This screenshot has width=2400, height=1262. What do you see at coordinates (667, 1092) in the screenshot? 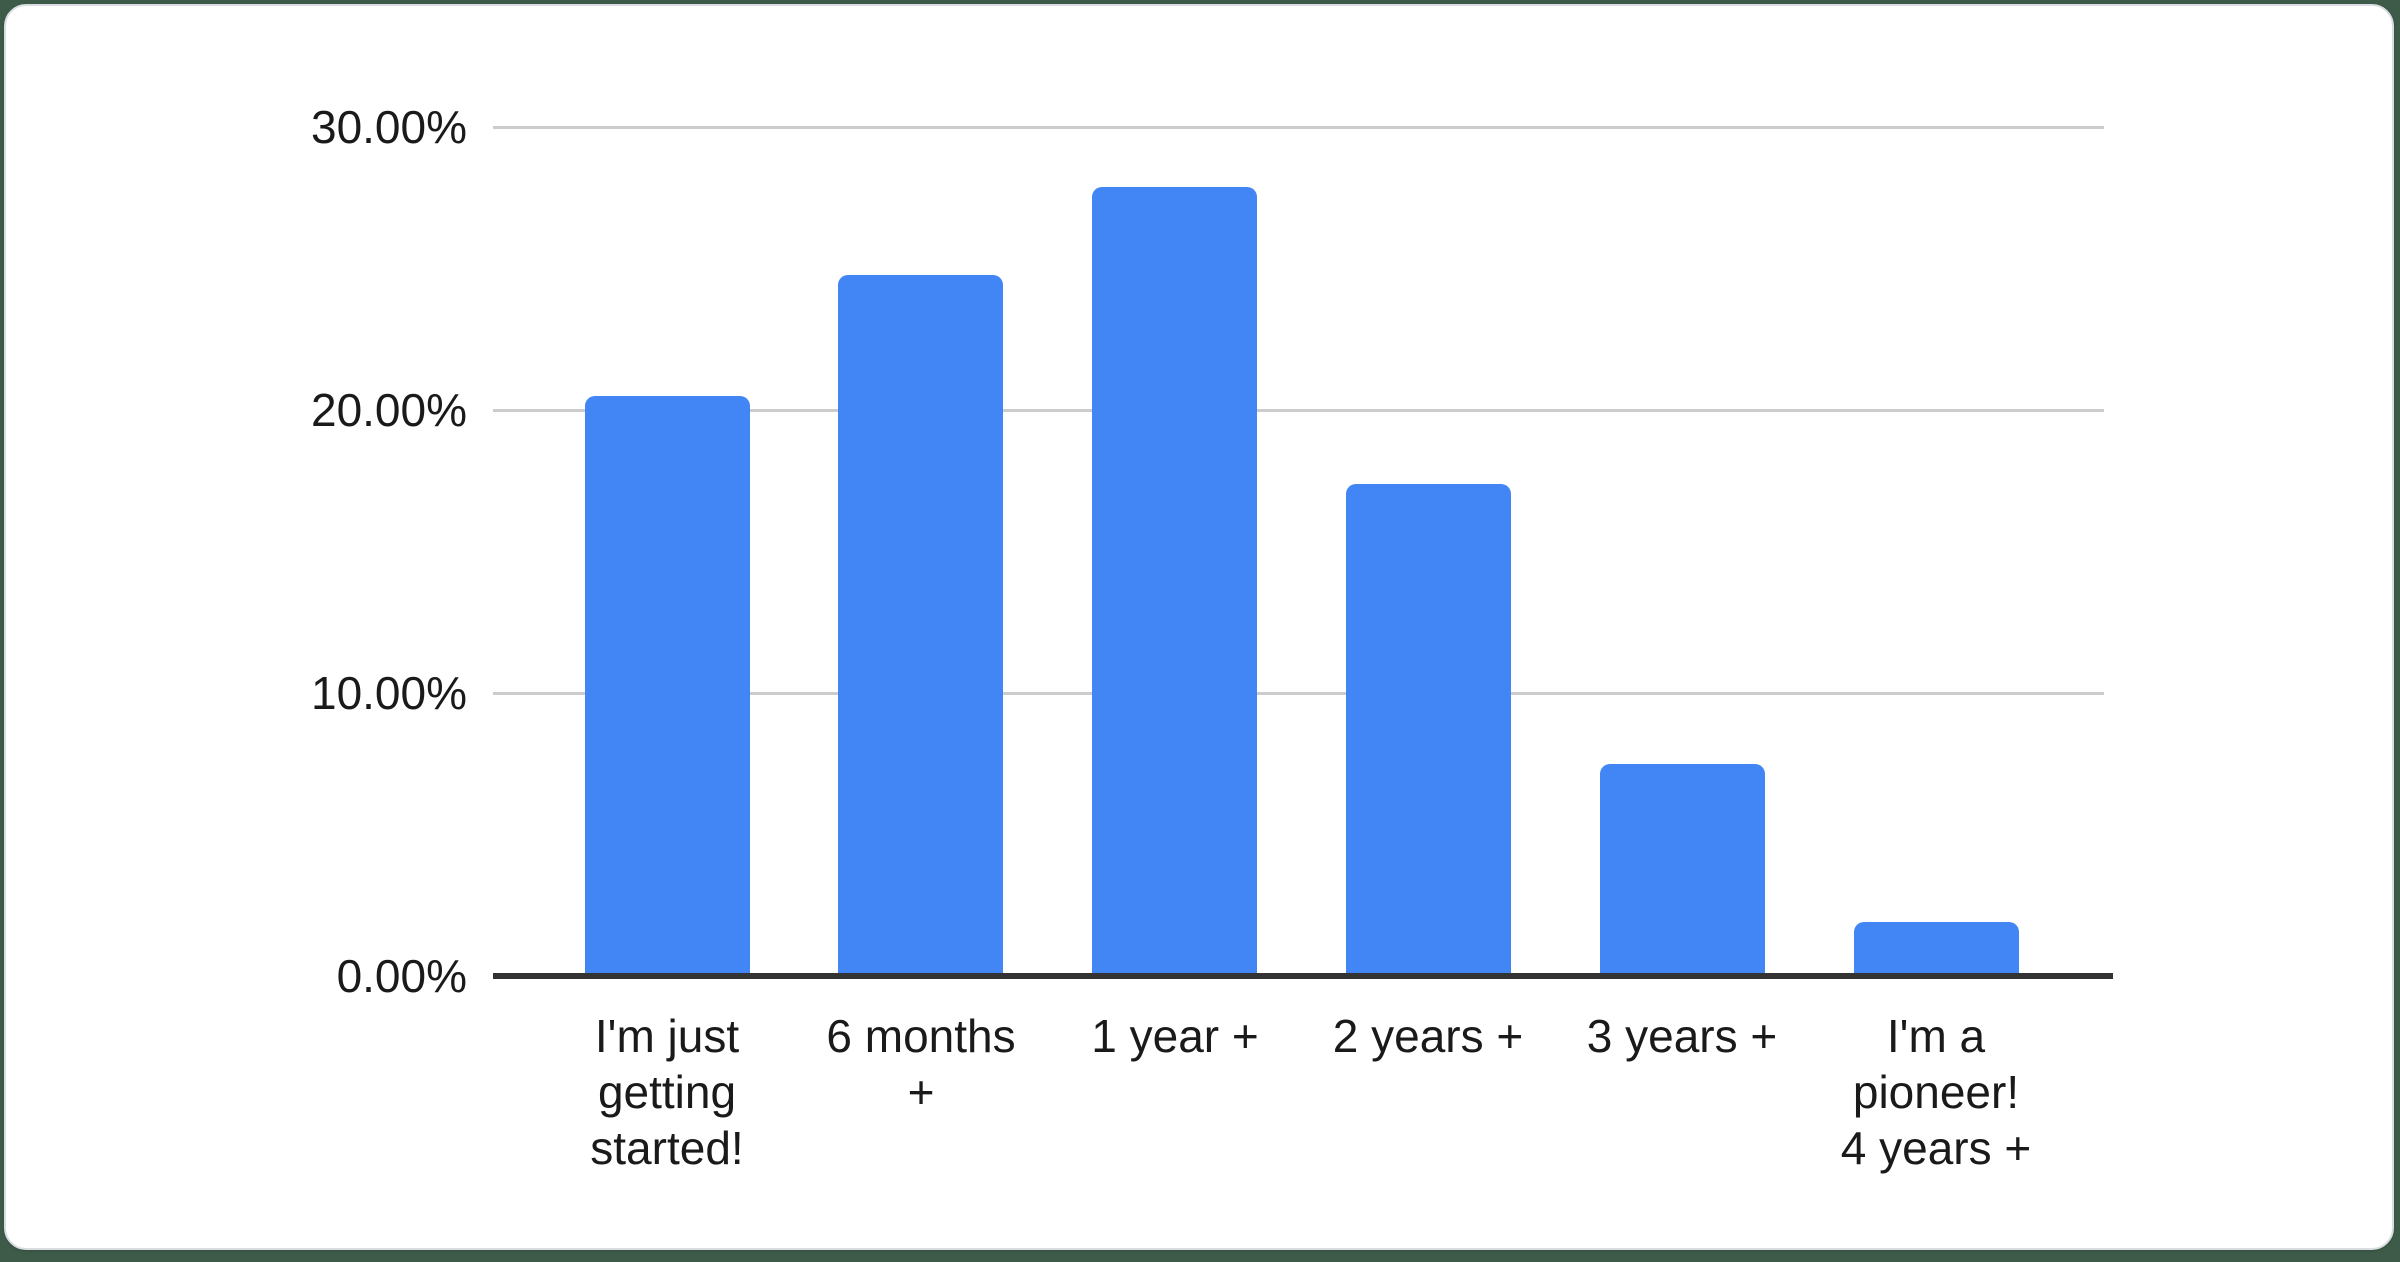
I see `x-tick-label: I'm just getting started!` at bounding box center [667, 1092].